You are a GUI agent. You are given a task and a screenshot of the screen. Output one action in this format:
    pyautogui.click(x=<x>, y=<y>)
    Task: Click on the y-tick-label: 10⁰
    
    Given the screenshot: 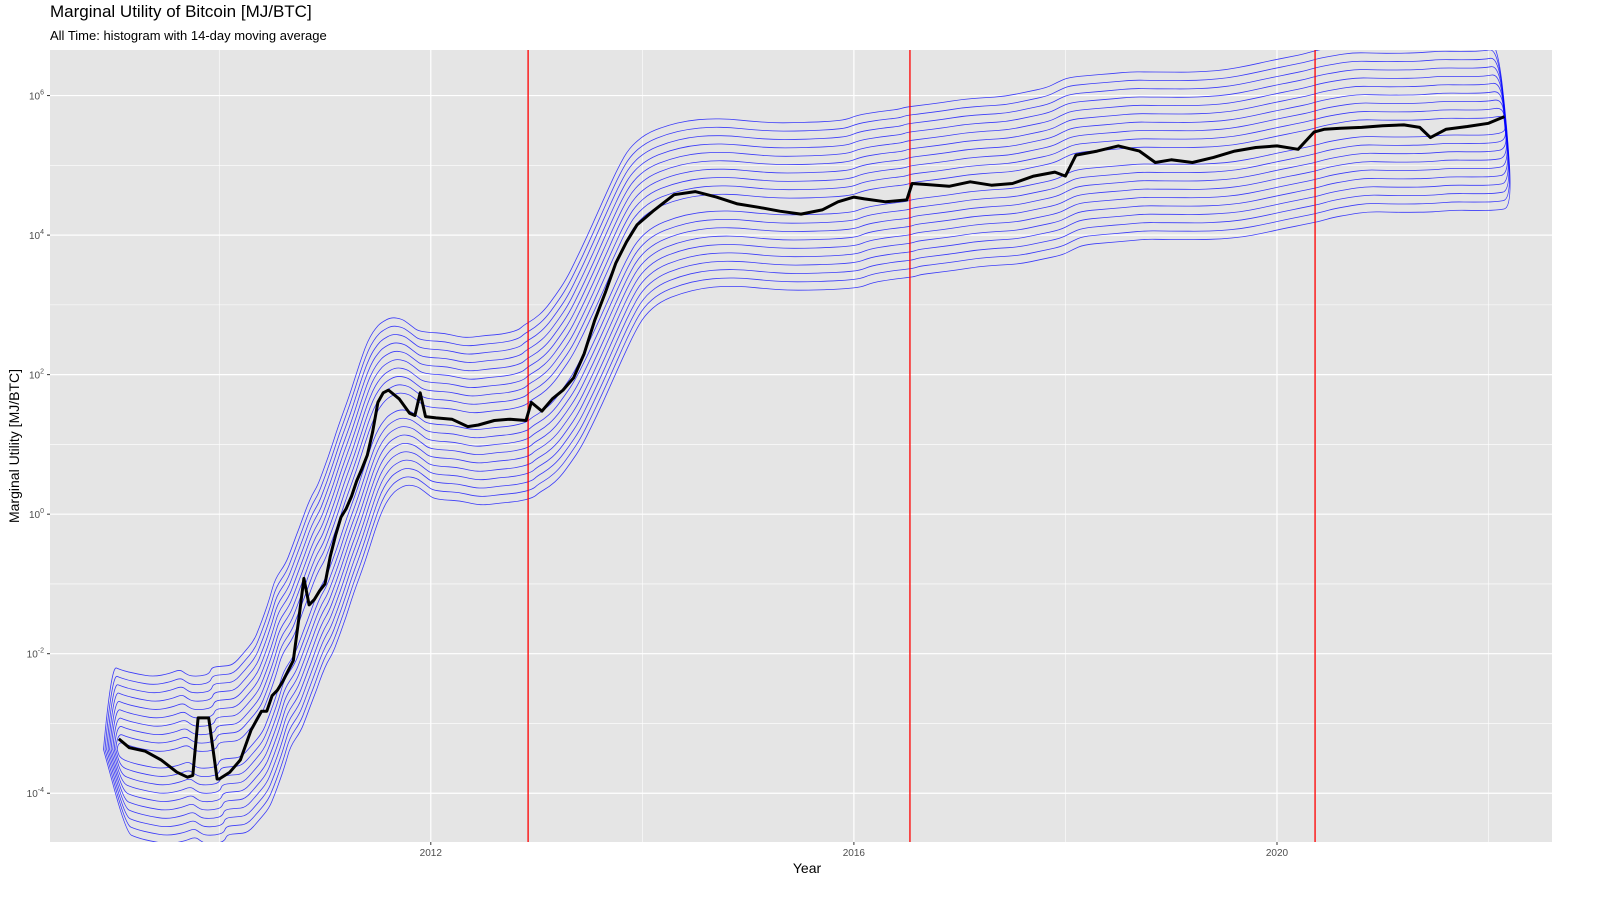 What is the action you would take?
    pyautogui.click(x=36, y=514)
    